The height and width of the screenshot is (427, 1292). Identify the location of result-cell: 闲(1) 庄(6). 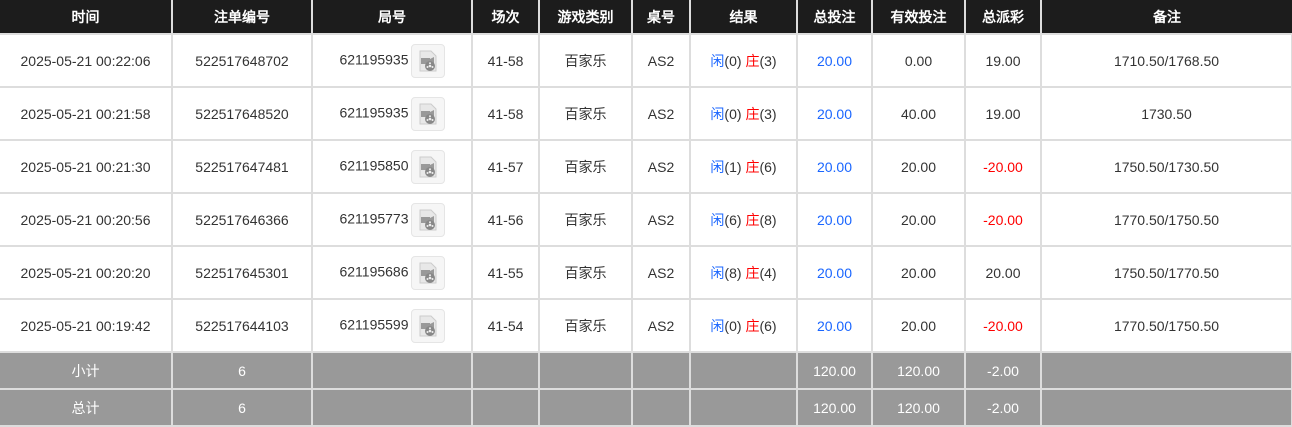
(743, 166).